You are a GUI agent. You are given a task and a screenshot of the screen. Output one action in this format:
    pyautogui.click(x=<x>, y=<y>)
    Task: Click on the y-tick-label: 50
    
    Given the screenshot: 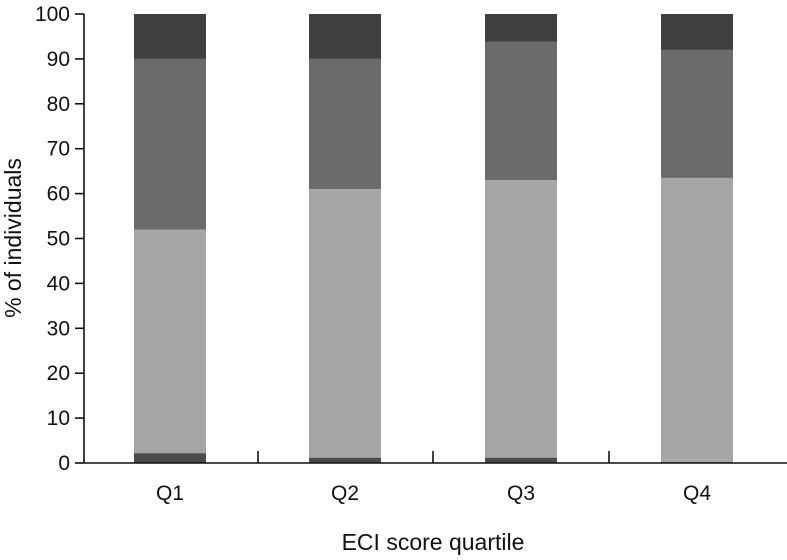 What is the action you would take?
    pyautogui.click(x=58, y=239)
    